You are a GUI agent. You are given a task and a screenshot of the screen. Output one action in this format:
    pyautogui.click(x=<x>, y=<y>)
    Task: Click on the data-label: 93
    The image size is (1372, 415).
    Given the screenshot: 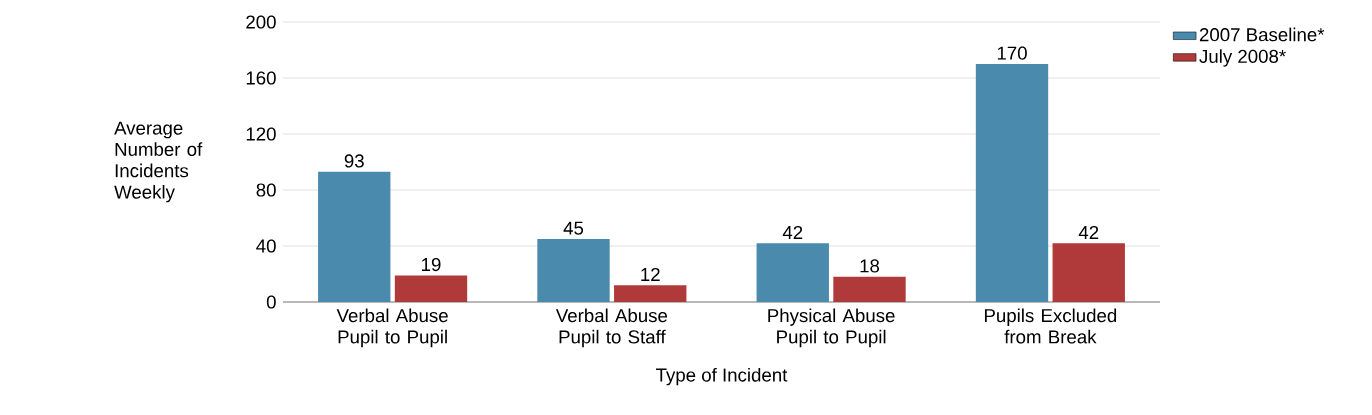 What is the action you would take?
    pyautogui.click(x=354, y=161)
    